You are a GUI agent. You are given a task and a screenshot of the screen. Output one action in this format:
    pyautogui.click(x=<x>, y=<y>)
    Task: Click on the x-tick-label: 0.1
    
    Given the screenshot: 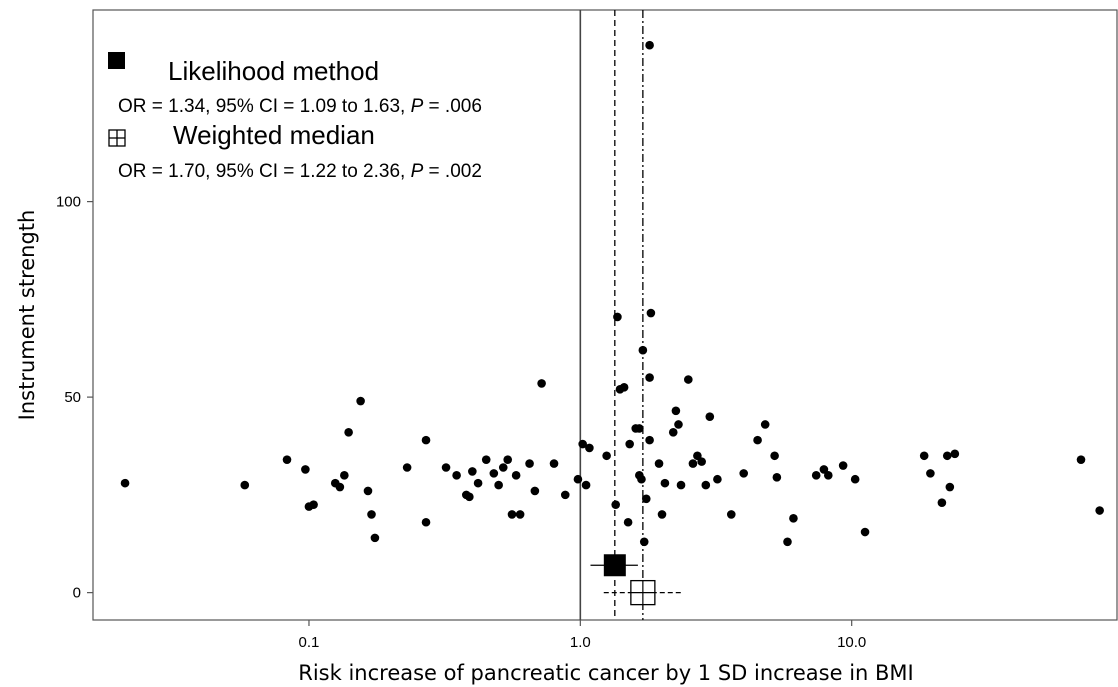 What is the action you would take?
    pyautogui.click(x=309, y=642)
    